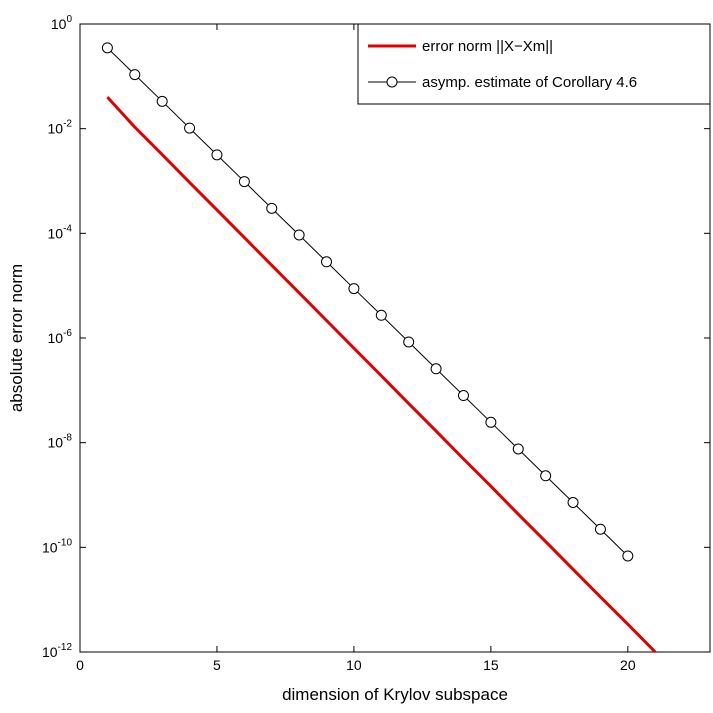 The height and width of the screenshot is (713, 713). I want to click on y-tick-label: 10⁻², so click(60, 128).